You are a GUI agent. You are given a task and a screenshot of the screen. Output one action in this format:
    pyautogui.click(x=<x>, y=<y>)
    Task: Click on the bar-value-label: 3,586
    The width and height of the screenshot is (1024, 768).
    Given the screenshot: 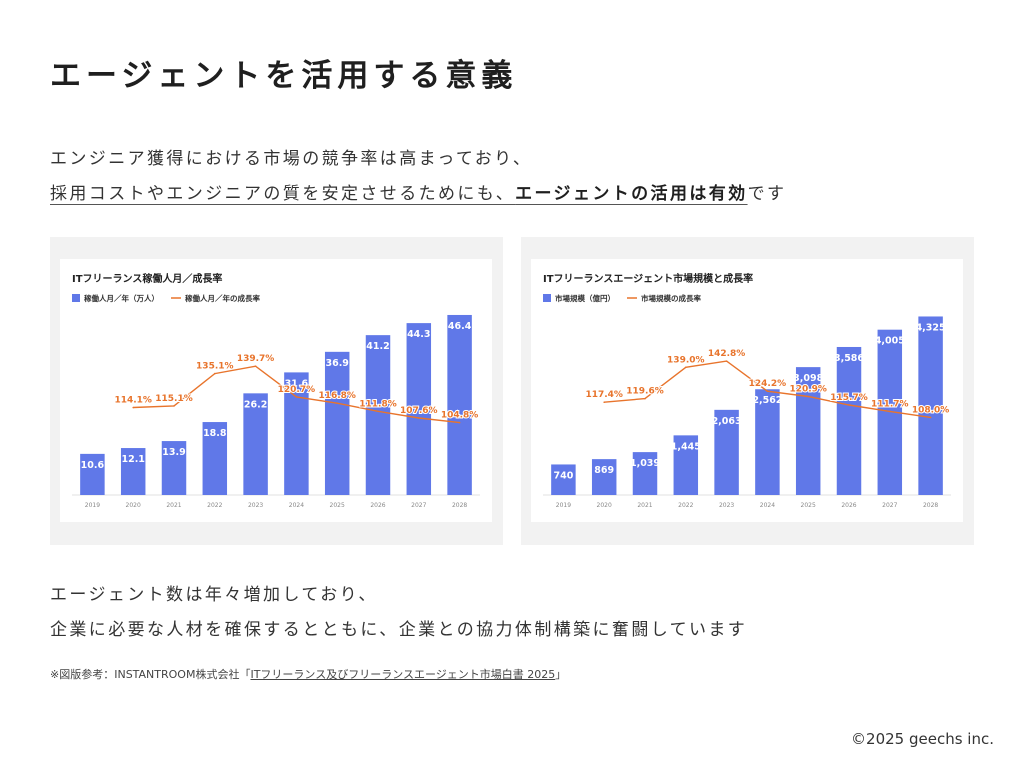 What is the action you would take?
    pyautogui.click(x=849, y=358)
    